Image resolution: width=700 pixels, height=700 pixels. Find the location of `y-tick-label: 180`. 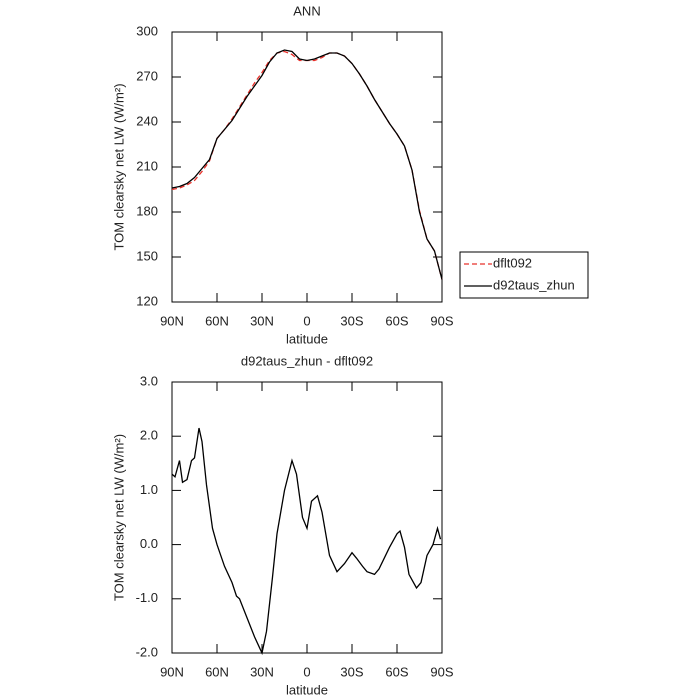

y-tick-label: 180 is located at coordinates (147, 210).